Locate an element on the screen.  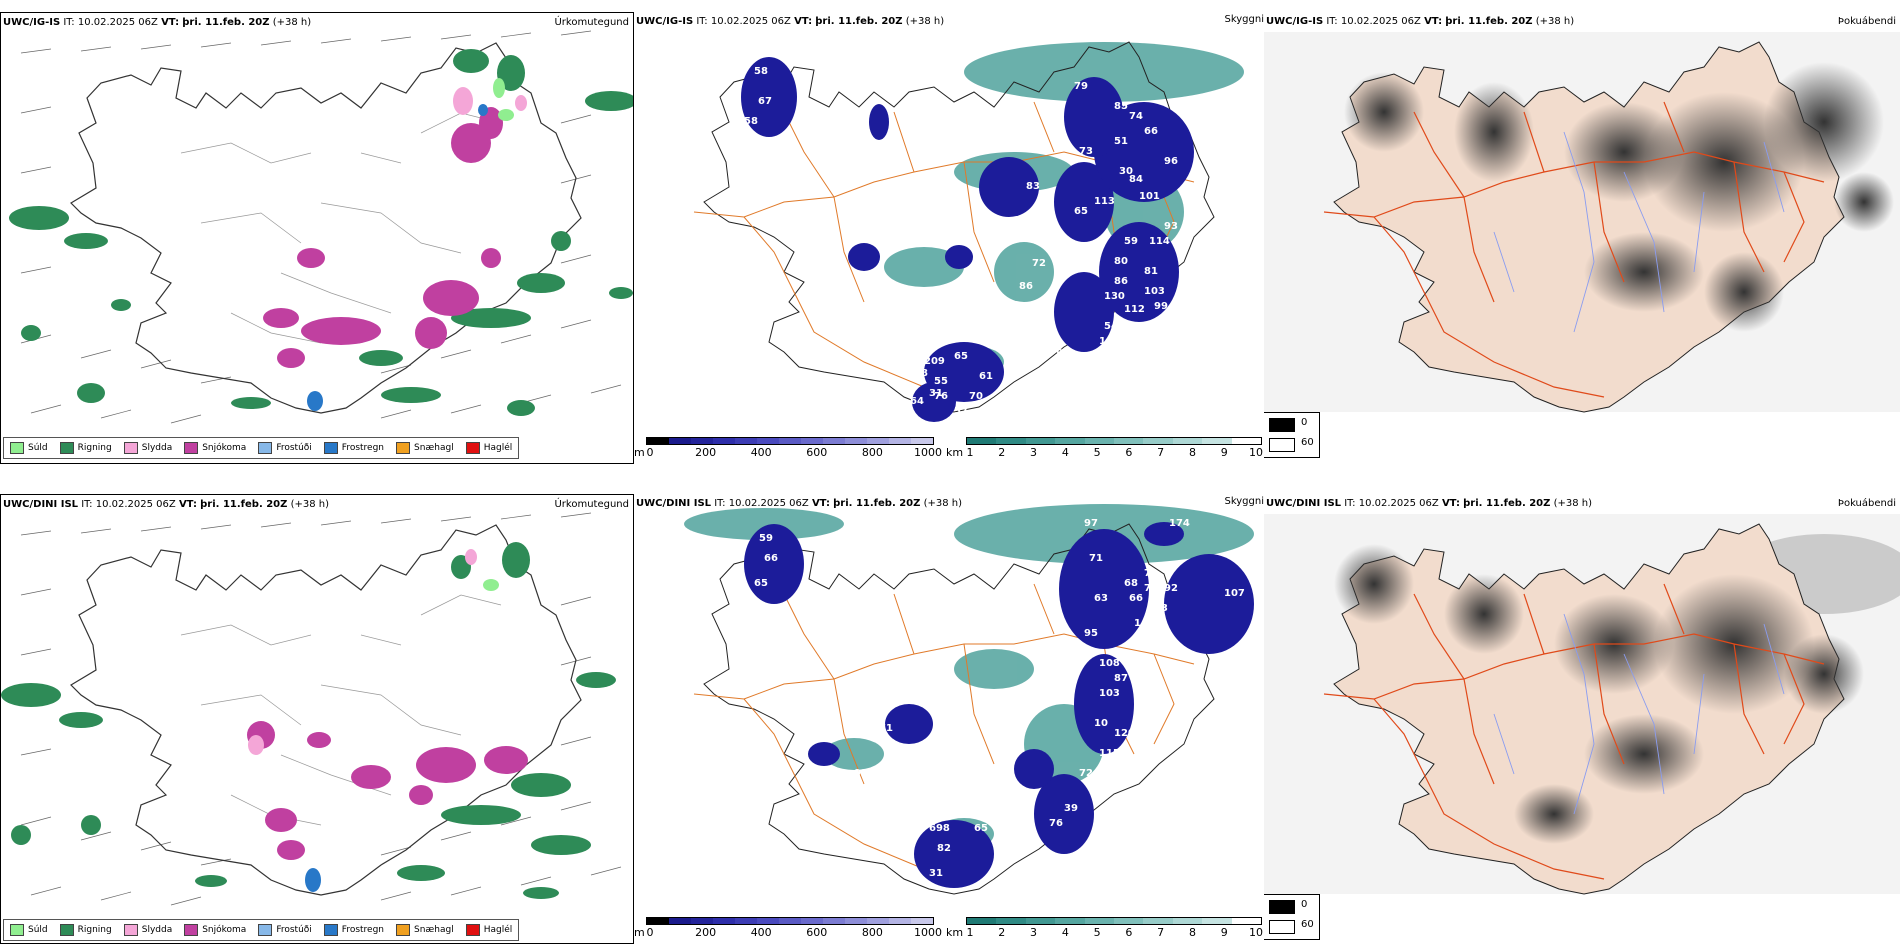
legend-item: Rigning is located at coordinates (85, 930).